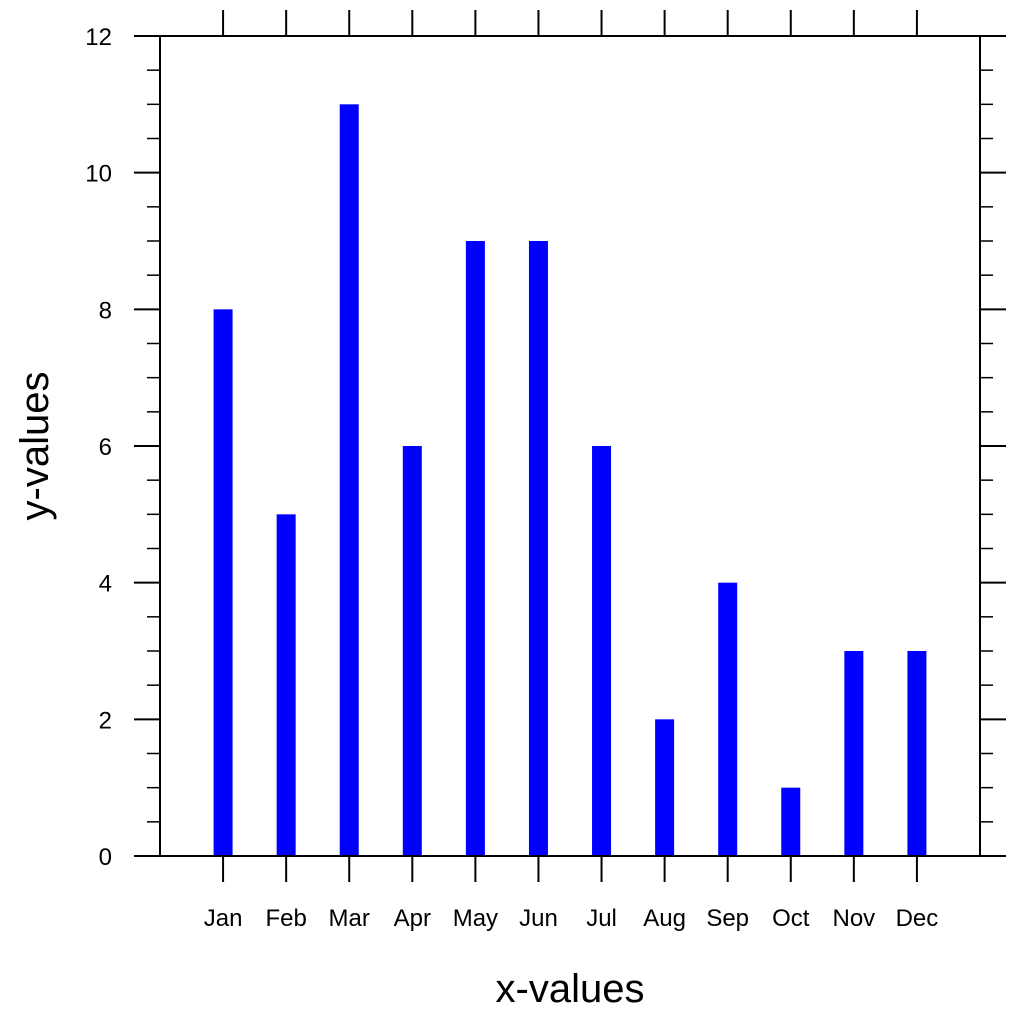 Image resolution: width=1016 pixels, height=1012 pixels. Describe the element at coordinates (538, 548) in the screenshot. I see `bar-jun` at that location.